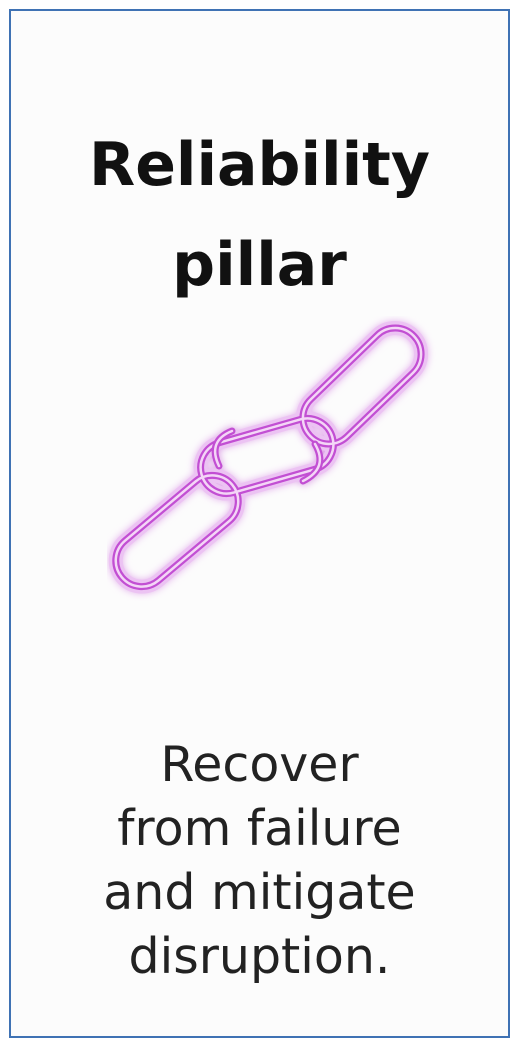  Describe the element at coordinates (259, 165) in the screenshot. I see `card-title-line-1: Reliability` at that location.